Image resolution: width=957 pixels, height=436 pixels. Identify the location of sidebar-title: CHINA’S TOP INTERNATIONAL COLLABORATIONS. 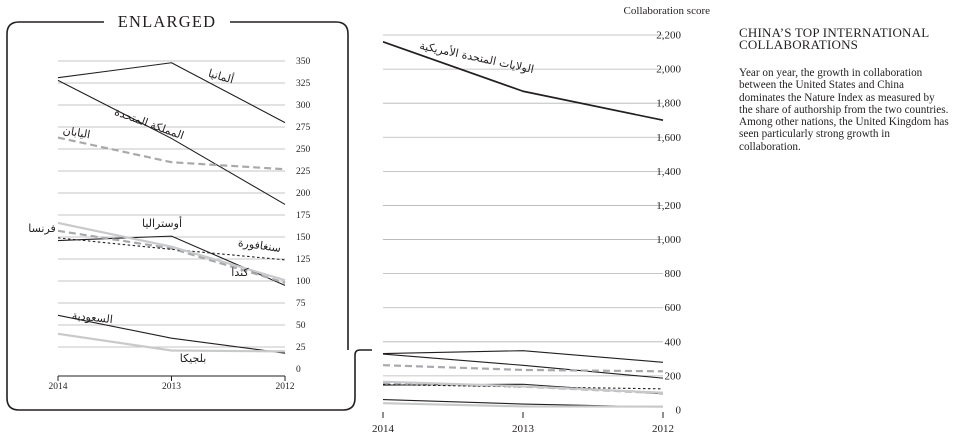
(834, 38).